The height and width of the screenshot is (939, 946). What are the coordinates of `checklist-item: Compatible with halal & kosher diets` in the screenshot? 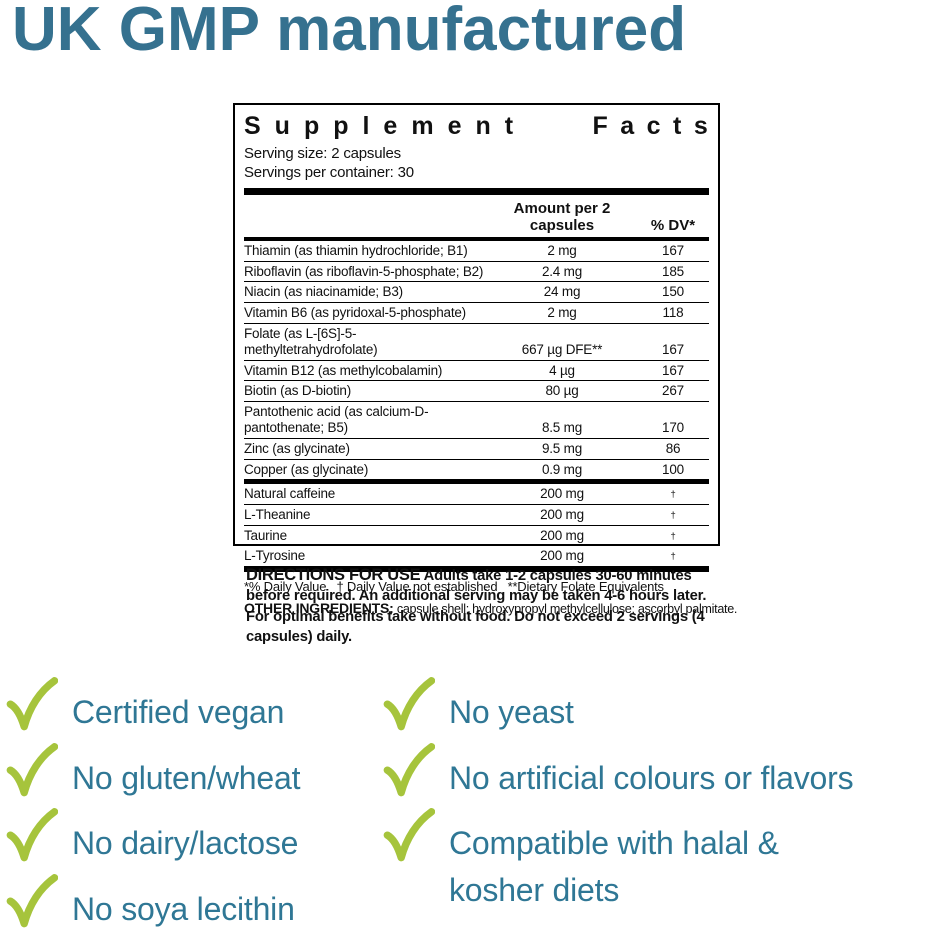 It's located at (663, 860).